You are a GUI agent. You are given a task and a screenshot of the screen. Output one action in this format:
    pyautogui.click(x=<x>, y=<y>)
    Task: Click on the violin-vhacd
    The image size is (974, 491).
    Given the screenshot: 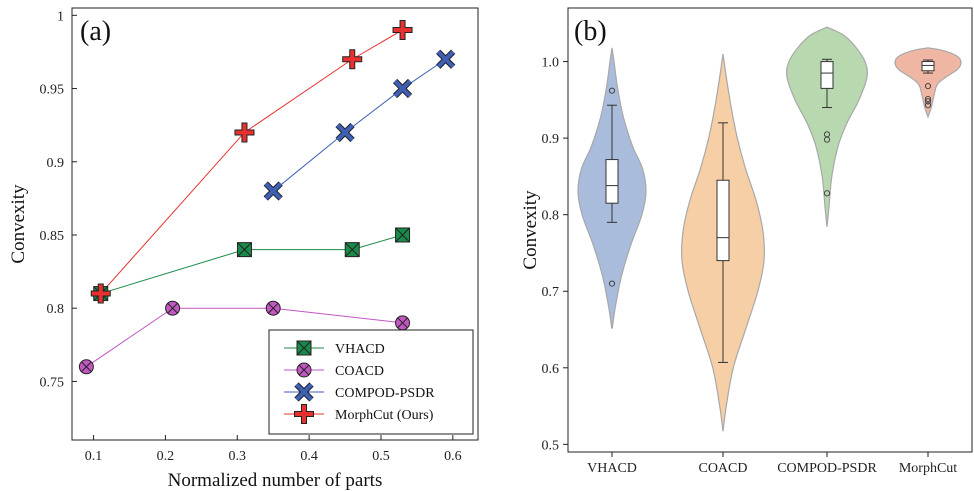 What is the action you would take?
    pyautogui.click(x=612, y=188)
    